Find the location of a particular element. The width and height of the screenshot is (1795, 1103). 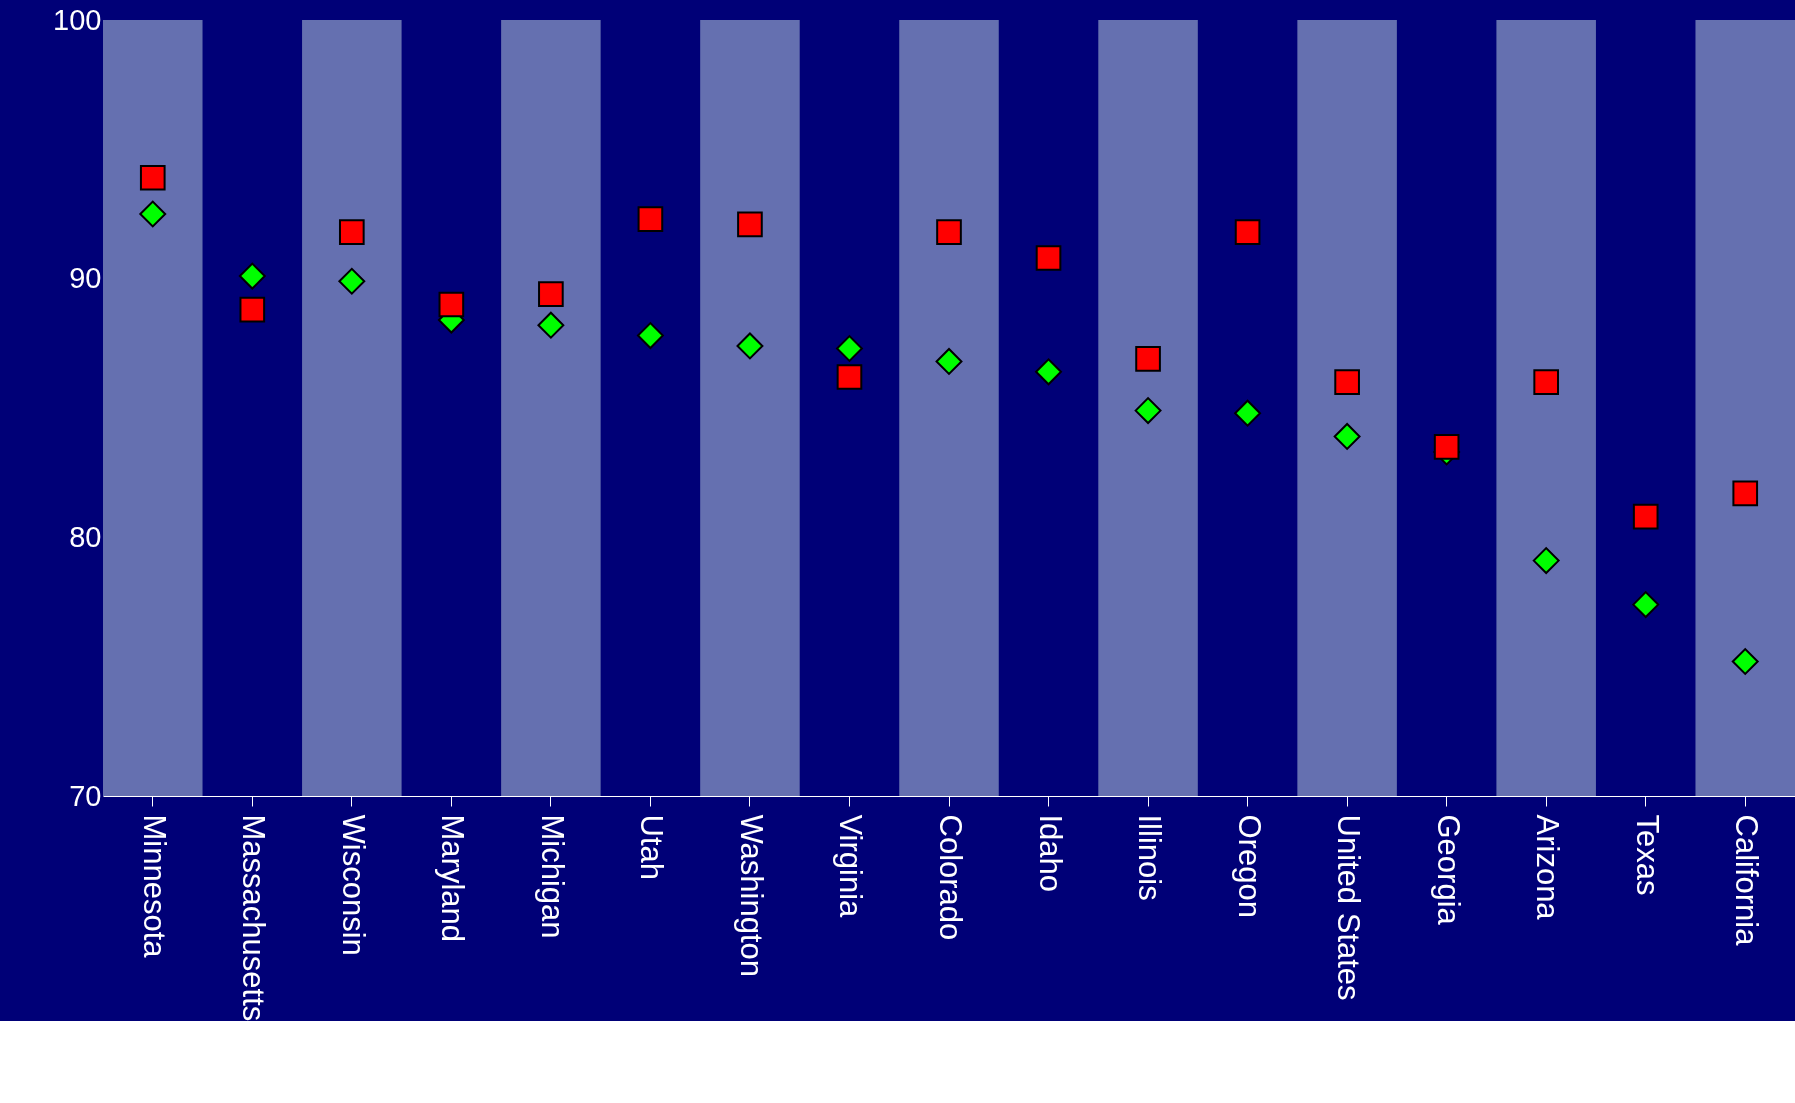

x-tick-label: Illinois is located at coordinates (1150, 857).